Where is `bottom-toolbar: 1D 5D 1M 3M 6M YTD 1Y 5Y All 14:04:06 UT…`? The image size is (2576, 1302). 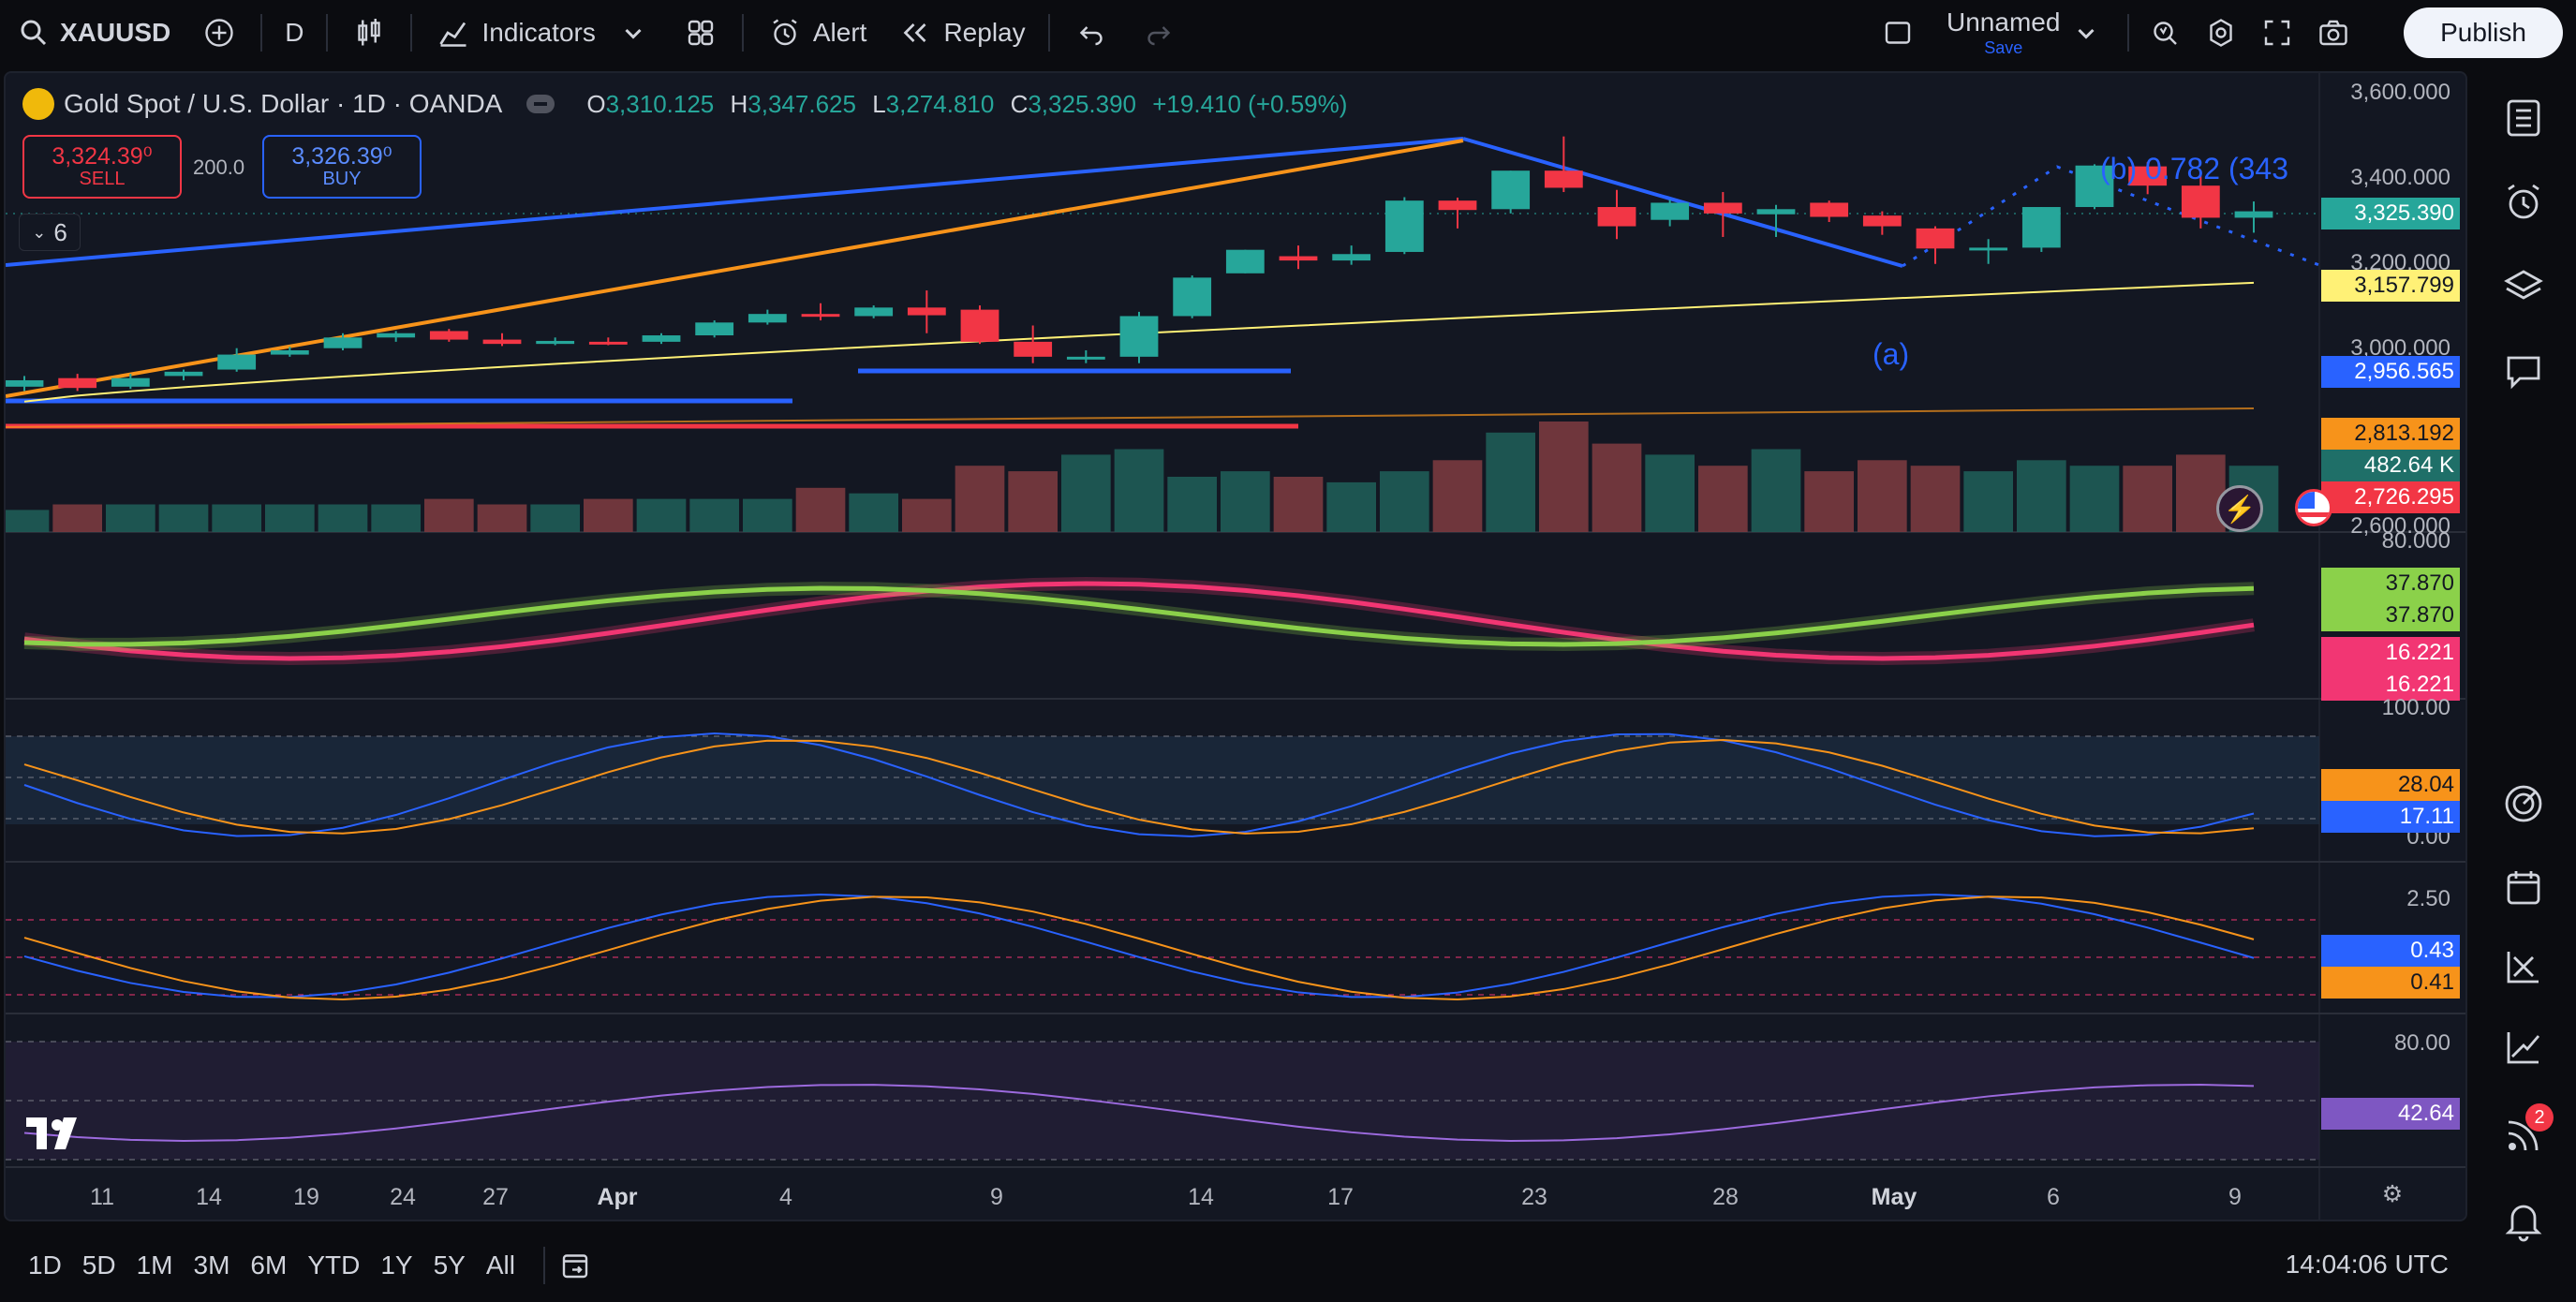 bottom-toolbar: 1D 5D 1M 3M 6M YTD 1Y 5Y All 14:04:06 UT… is located at coordinates (1233, 1265).